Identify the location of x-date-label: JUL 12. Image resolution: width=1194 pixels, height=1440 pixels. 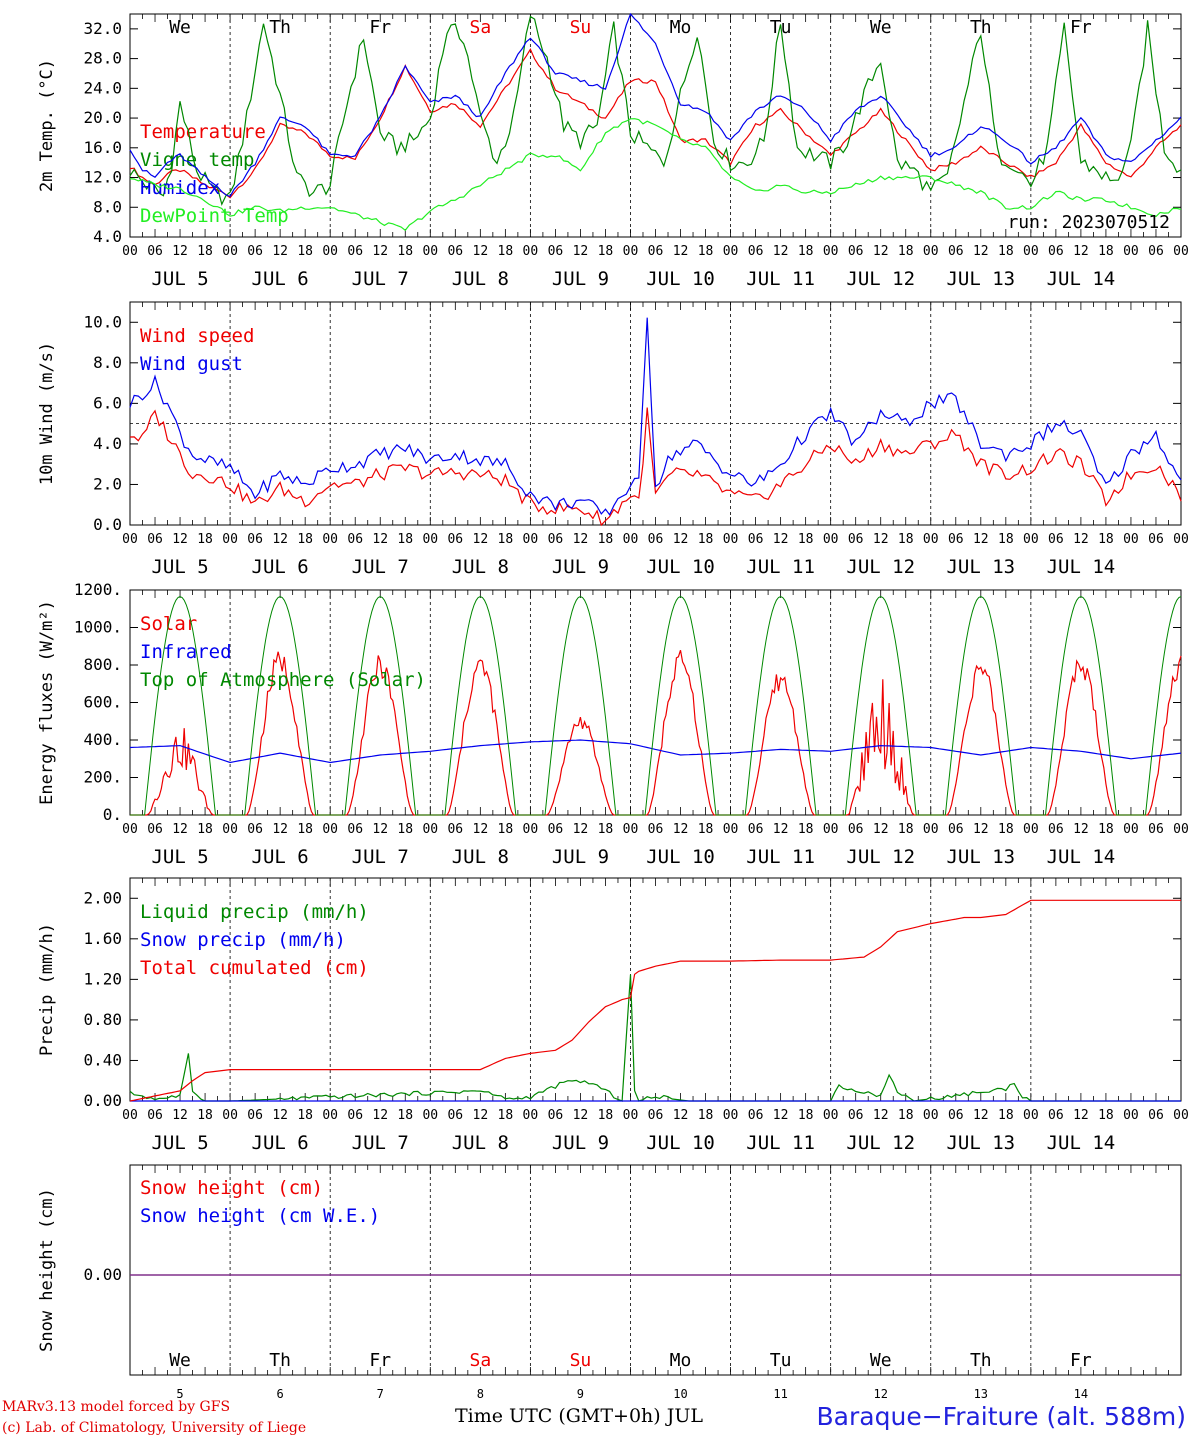
(880, 567).